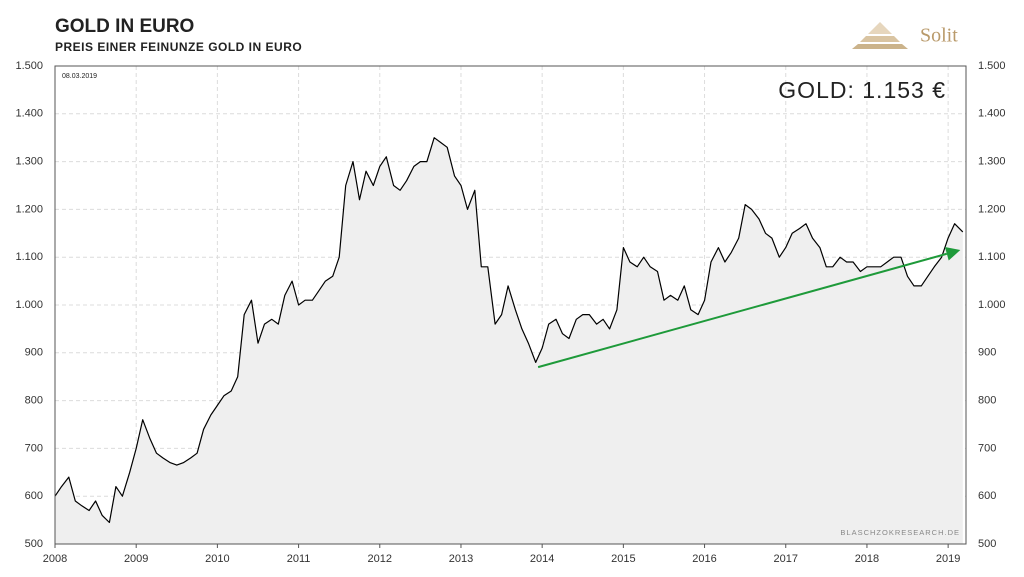 This screenshot has width=1024, height=577. I want to click on y2-tick-label: 700, so click(987, 448).